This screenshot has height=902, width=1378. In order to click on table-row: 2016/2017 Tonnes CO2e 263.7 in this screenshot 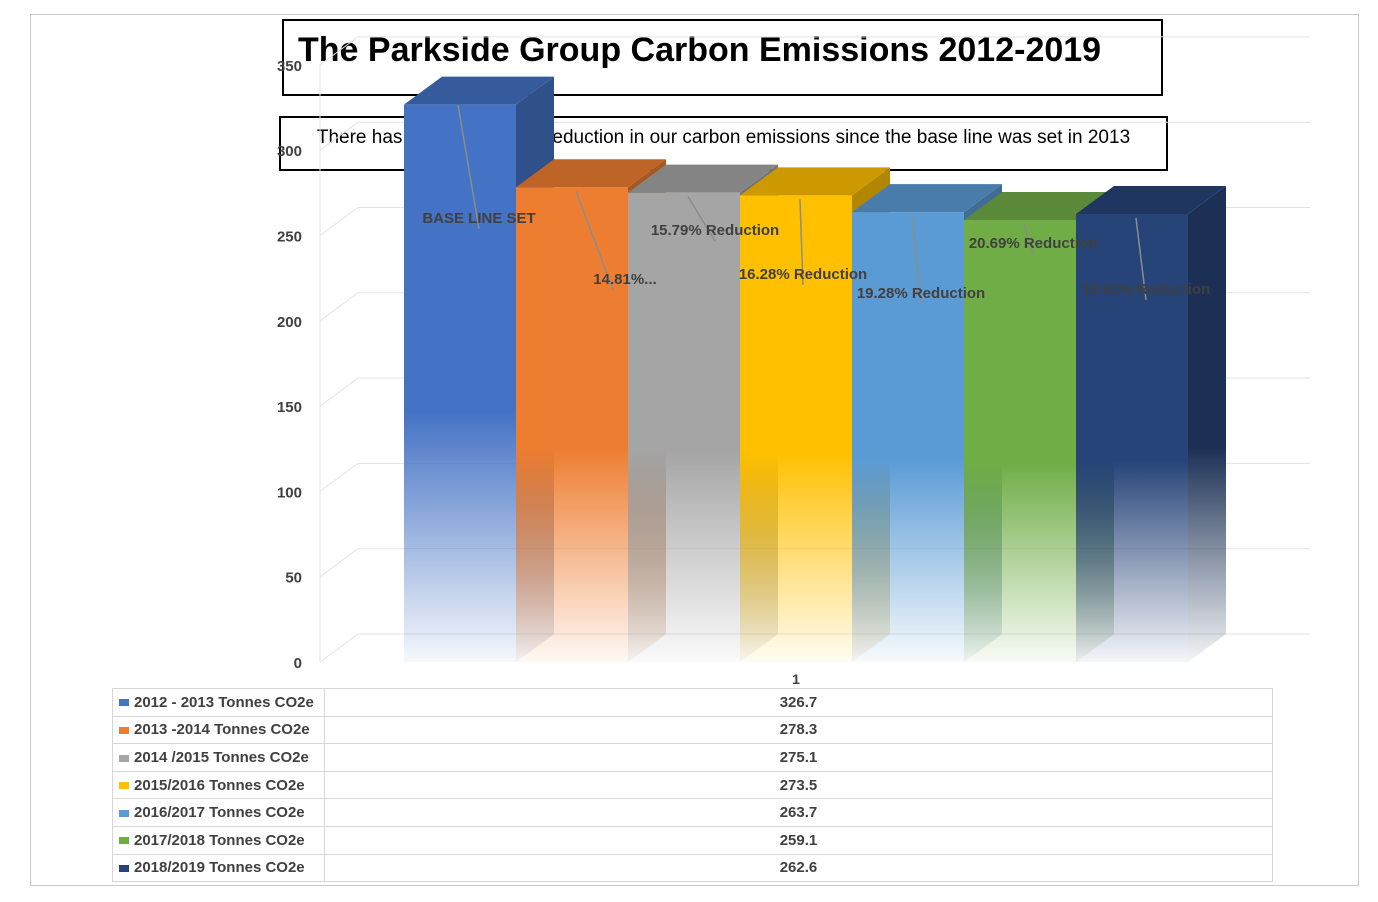, I will do `click(692, 812)`.